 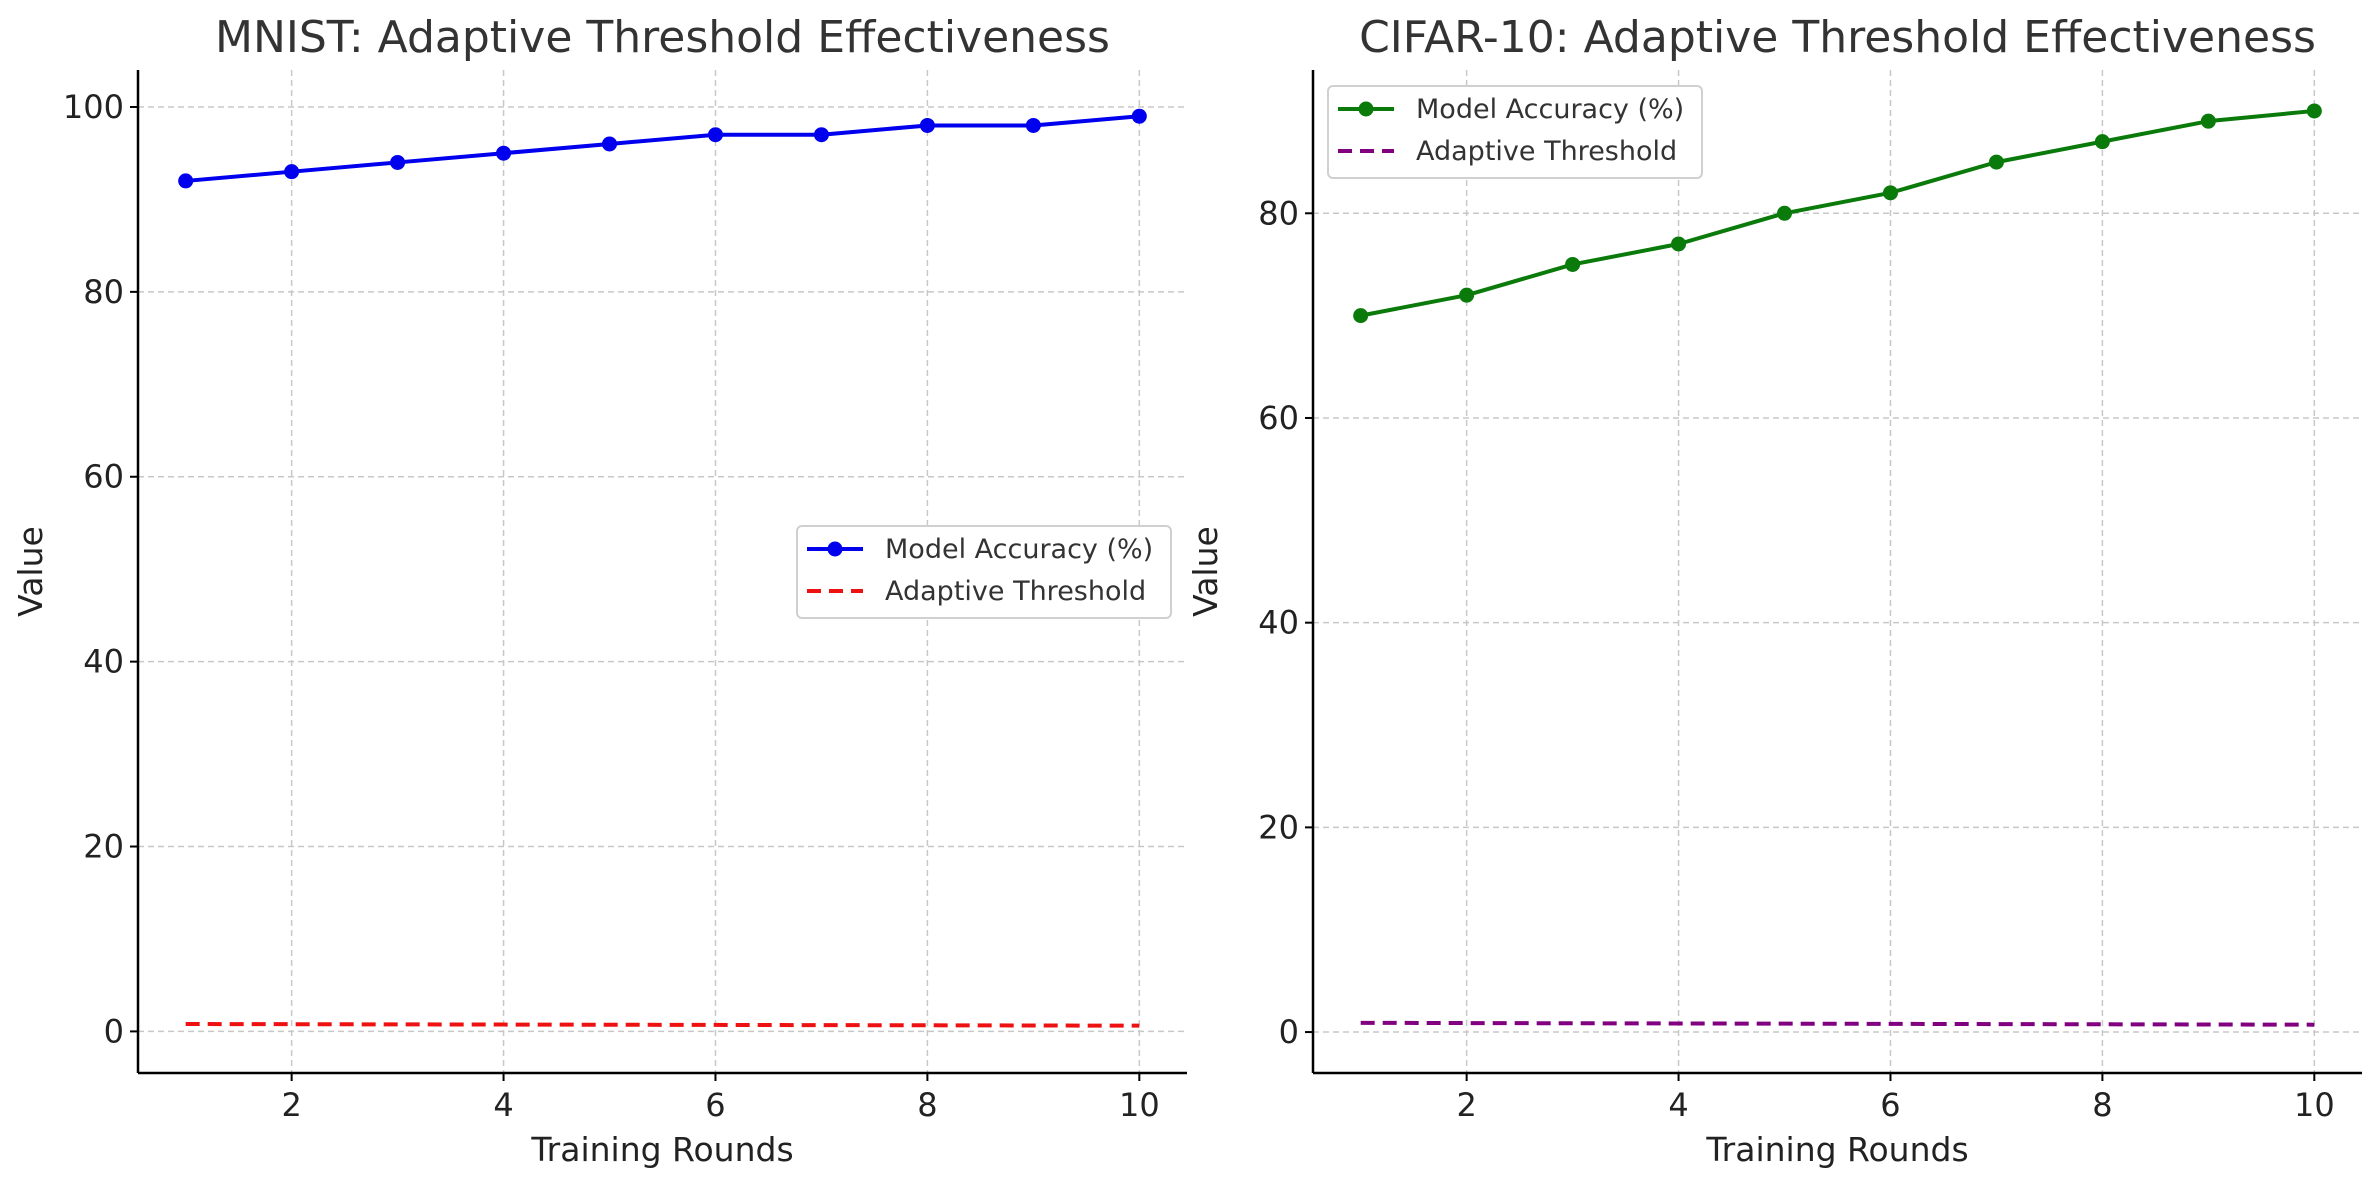 What do you see at coordinates (662, 37) in the screenshot?
I see `chart-title: MNIST: Adaptive Threshold Effectiveness` at bounding box center [662, 37].